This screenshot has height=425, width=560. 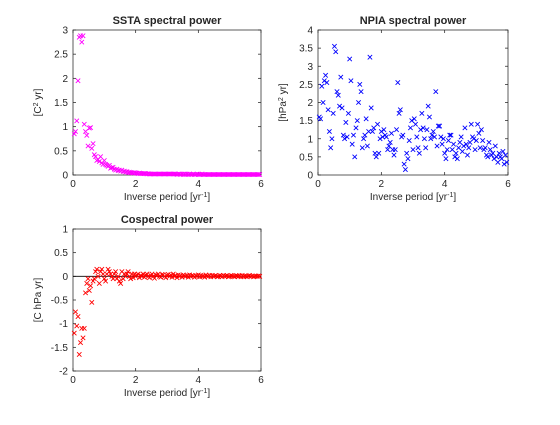 I want to click on y-tick-label: 4, so click(x=310, y=31).